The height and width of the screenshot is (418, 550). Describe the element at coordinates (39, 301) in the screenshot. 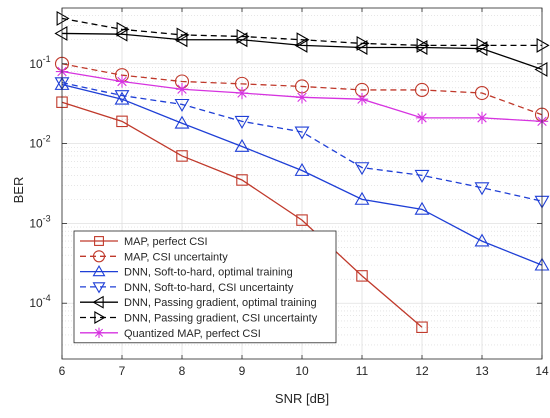

I see `y-tick-label: 10⁻⁴` at that location.